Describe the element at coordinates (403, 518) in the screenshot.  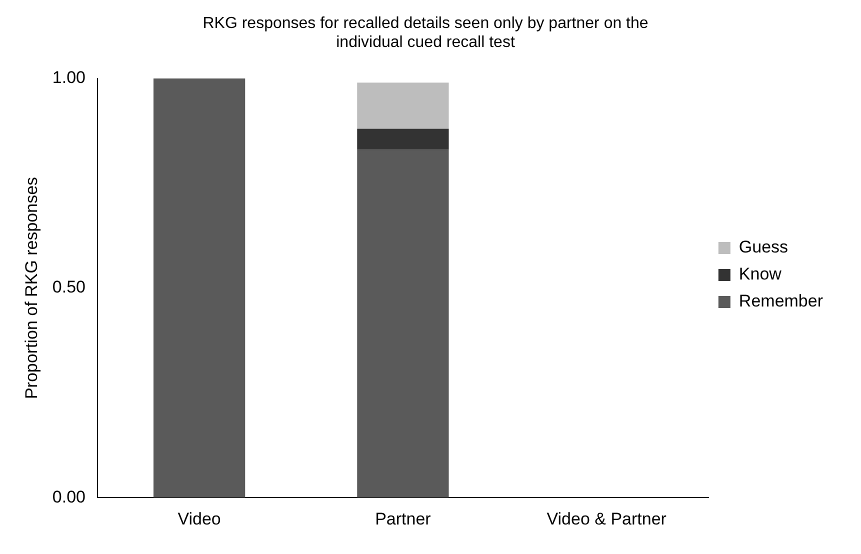
I see `x-tick-label: Partner` at that location.